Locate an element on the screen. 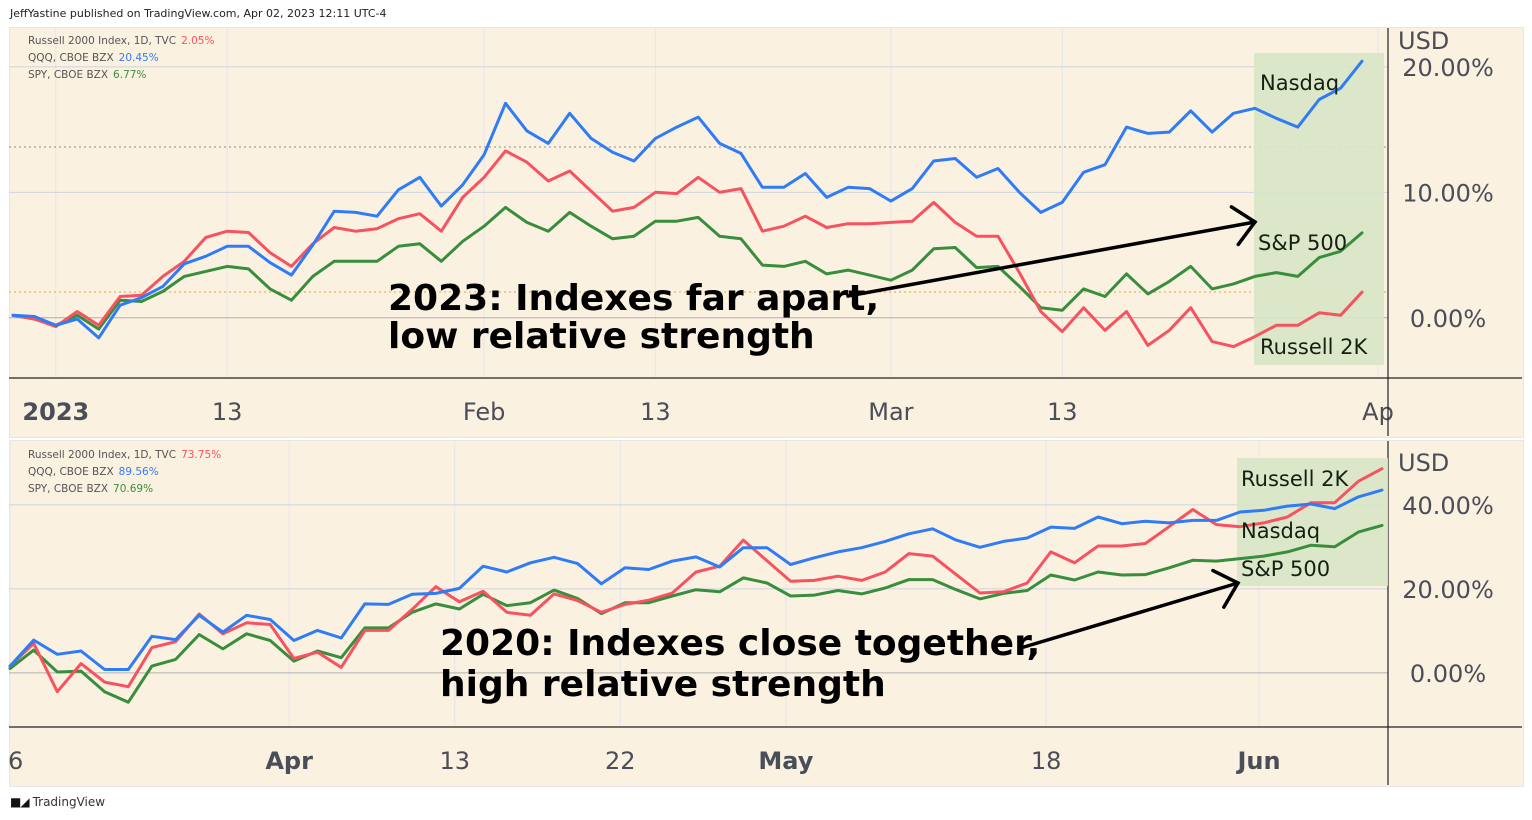 This screenshot has width=1532, height=820. legend-row-russell: Russell 2000 Index, 1D, TVC 2.05% is located at coordinates (121, 41).